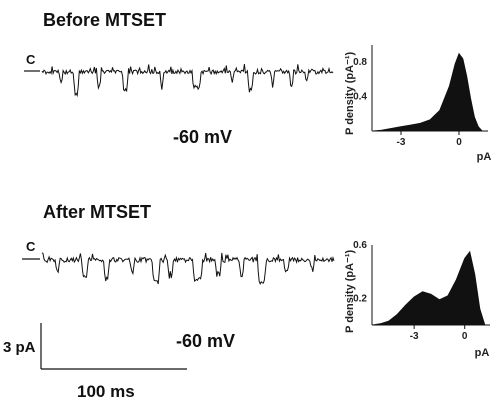 This screenshot has width=500, height=405. What do you see at coordinates (428, 288) in the screenshot?
I see `histogram-area-after` at bounding box center [428, 288].